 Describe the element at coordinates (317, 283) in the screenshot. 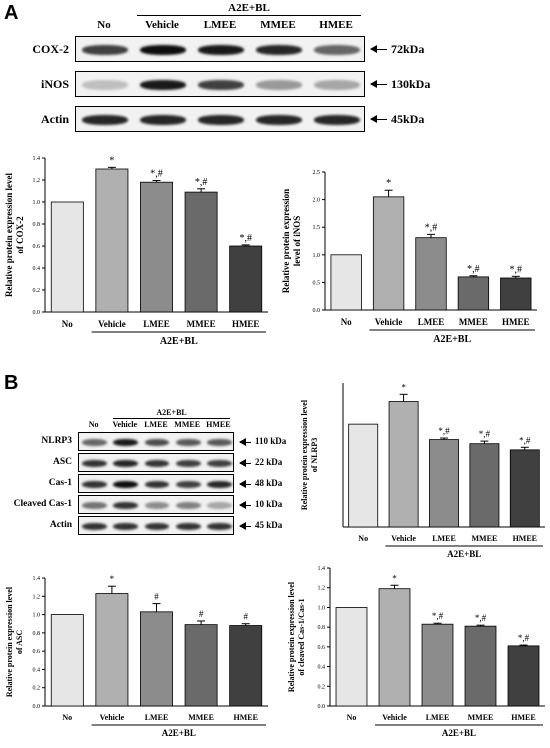

I see `y-tick-label: 0.5` at that location.